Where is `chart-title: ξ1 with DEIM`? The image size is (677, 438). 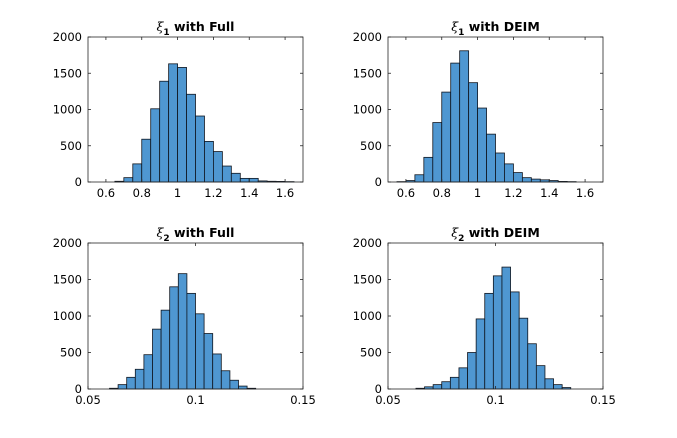
chart-title: ξ1 with DEIM is located at coordinates (495, 28).